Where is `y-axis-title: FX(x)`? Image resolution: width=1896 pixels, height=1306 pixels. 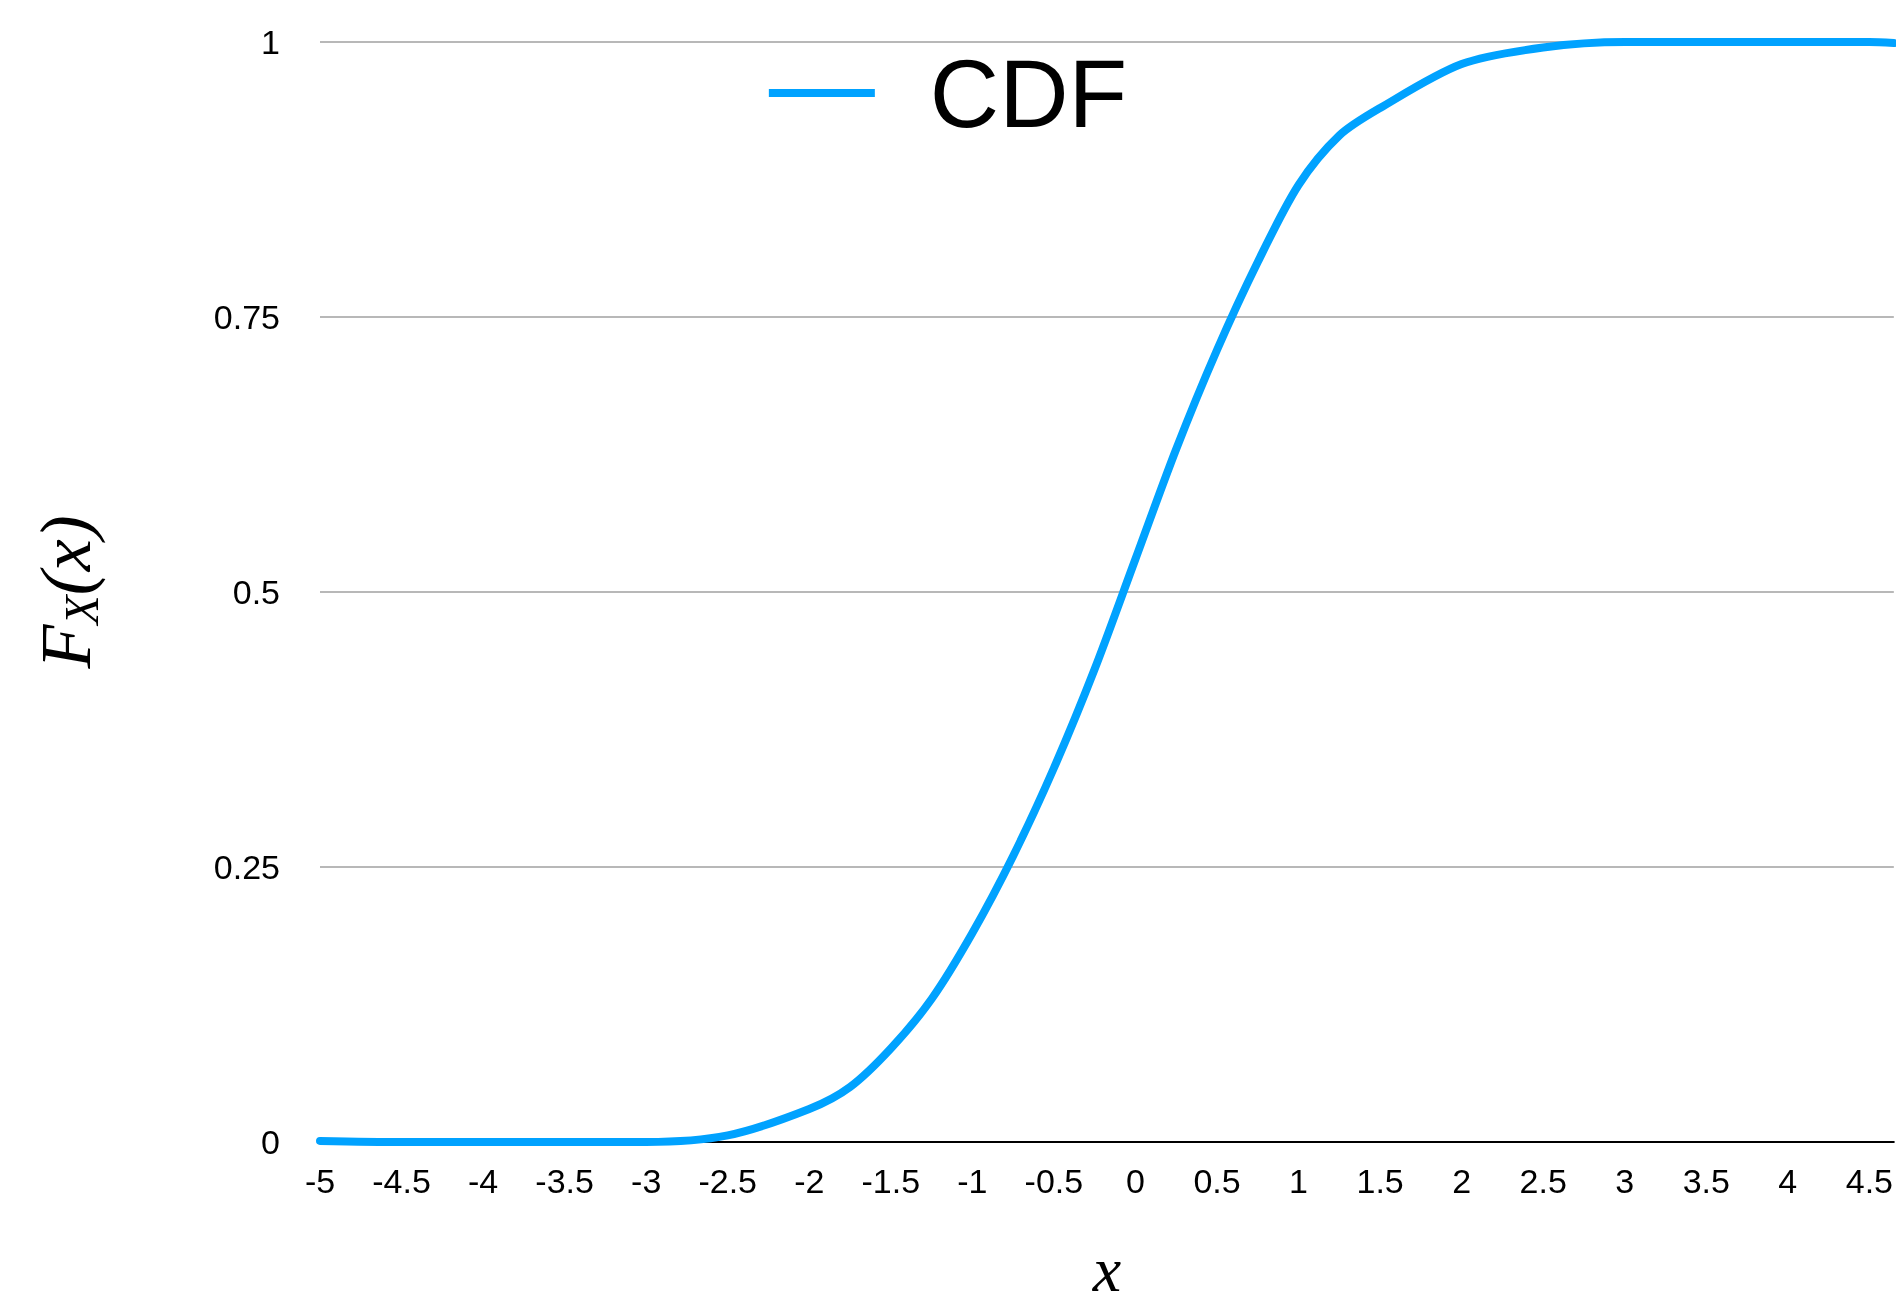
y-axis-title: FX(x) is located at coordinates (67, 592).